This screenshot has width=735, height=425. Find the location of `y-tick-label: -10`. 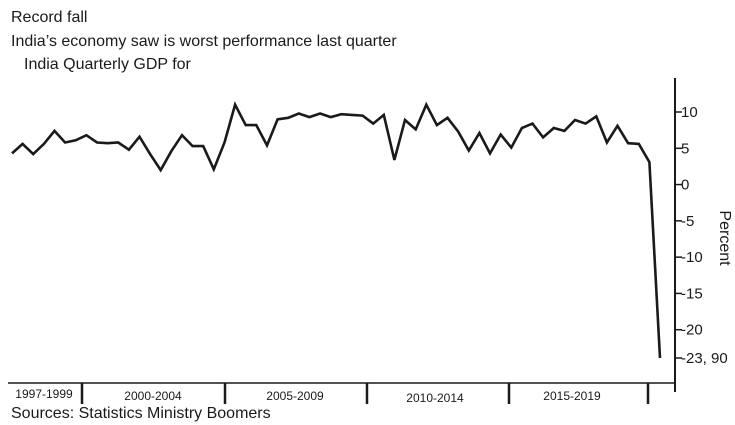

y-tick-label: -10 is located at coordinates (692, 257).